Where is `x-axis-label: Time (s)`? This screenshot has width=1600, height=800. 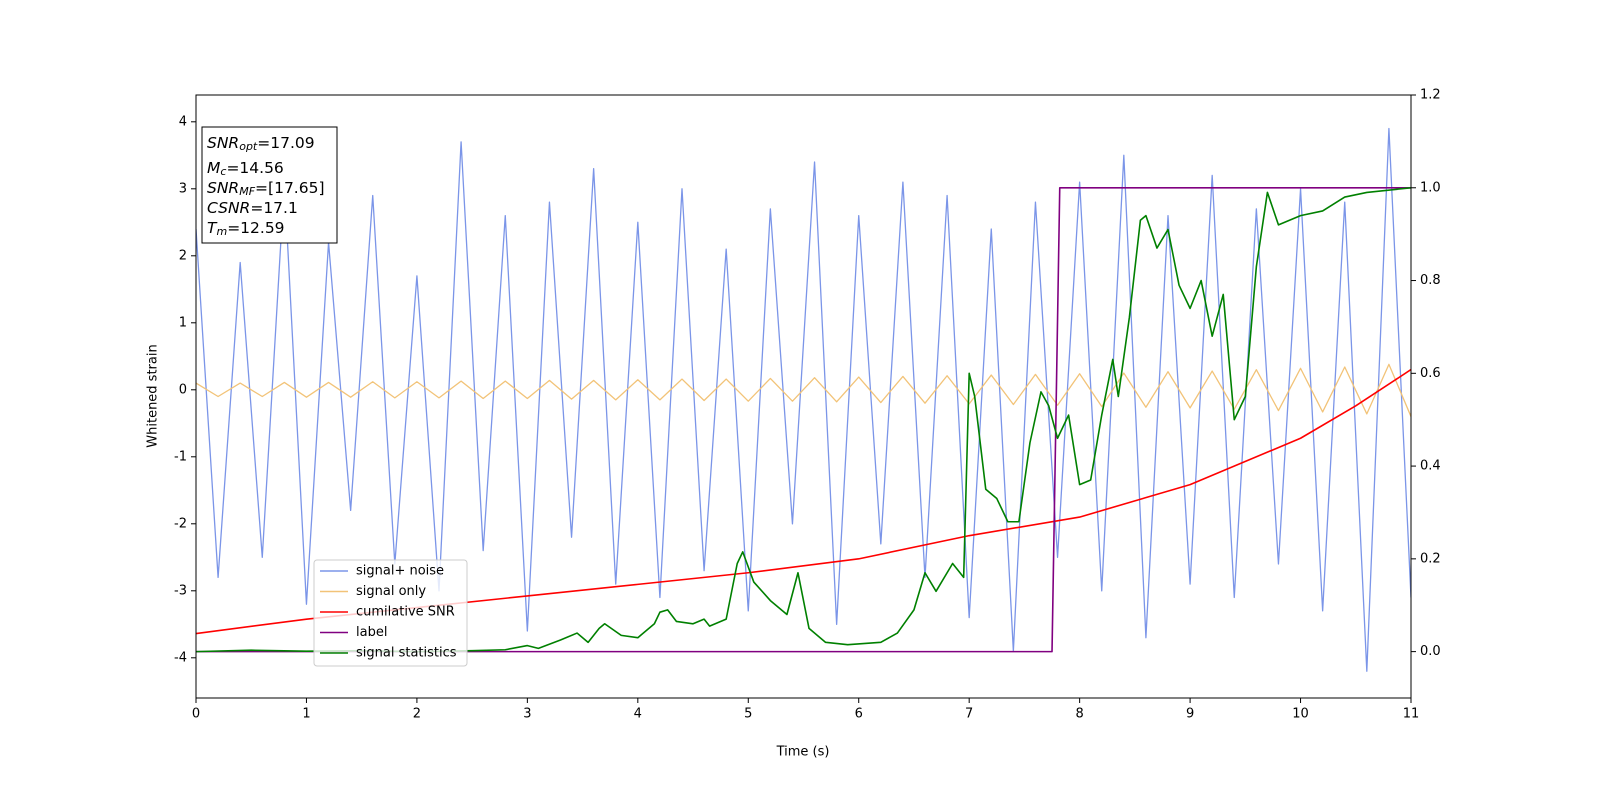 x-axis-label: Time (s) is located at coordinates (803, 752).